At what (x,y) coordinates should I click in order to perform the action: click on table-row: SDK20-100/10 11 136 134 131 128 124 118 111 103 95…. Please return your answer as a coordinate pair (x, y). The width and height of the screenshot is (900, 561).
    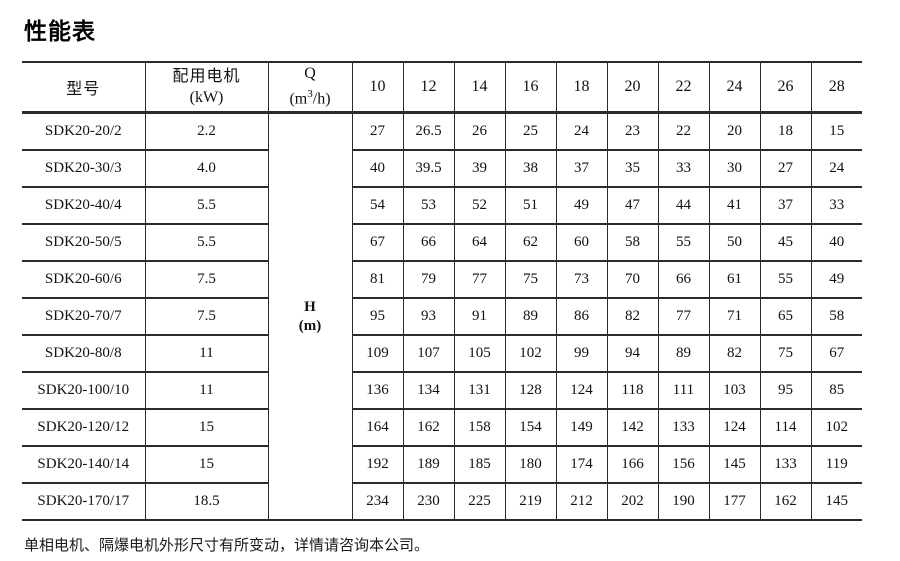
    Looking at the image, I should click on (442, 391).